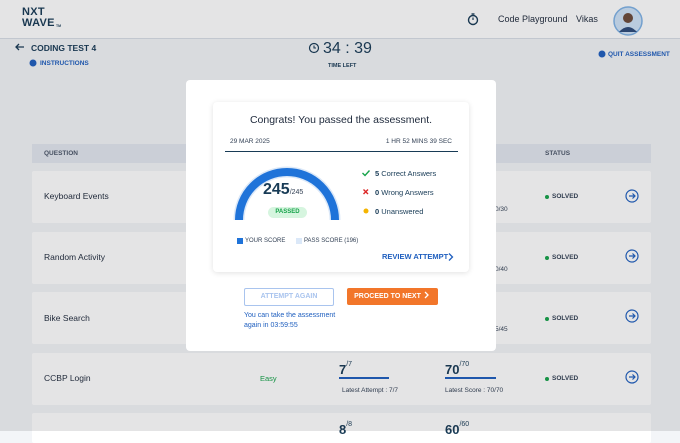 Image resolution: width=680 pixels, height=443 pixels. Describe the element at coordinates (67, 378) in the screenshot. I see `question-name: CCBP Login` at that location.